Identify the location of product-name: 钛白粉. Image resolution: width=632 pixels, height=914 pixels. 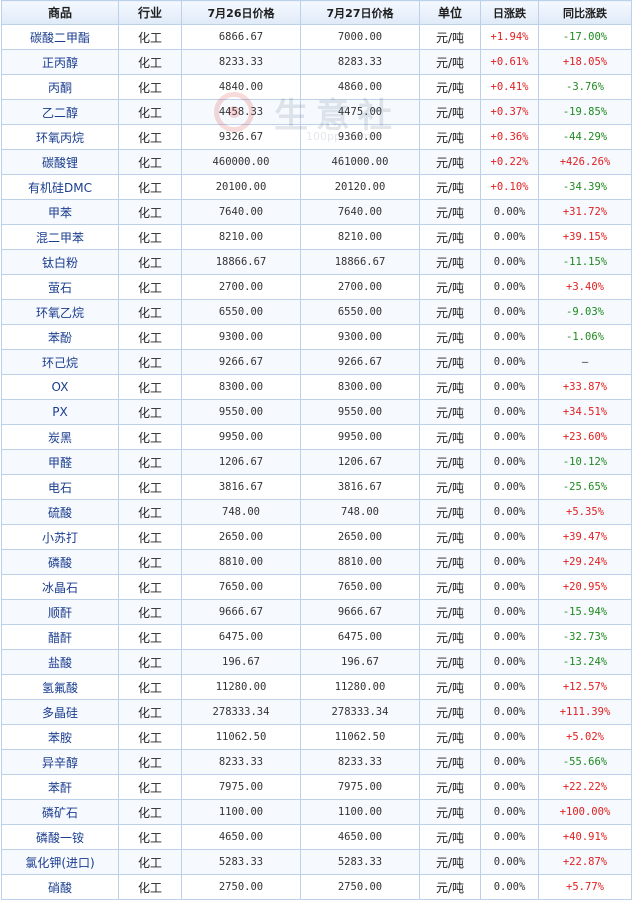
(60, 262).